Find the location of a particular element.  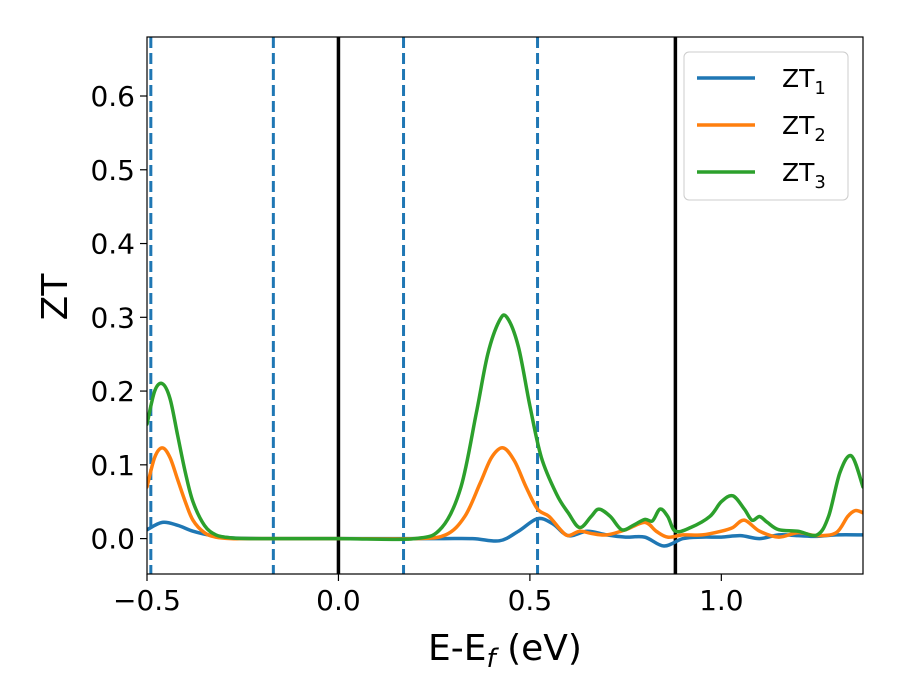

x-axis-label: E-Ef (eV) is located at coordinates (505, 651).